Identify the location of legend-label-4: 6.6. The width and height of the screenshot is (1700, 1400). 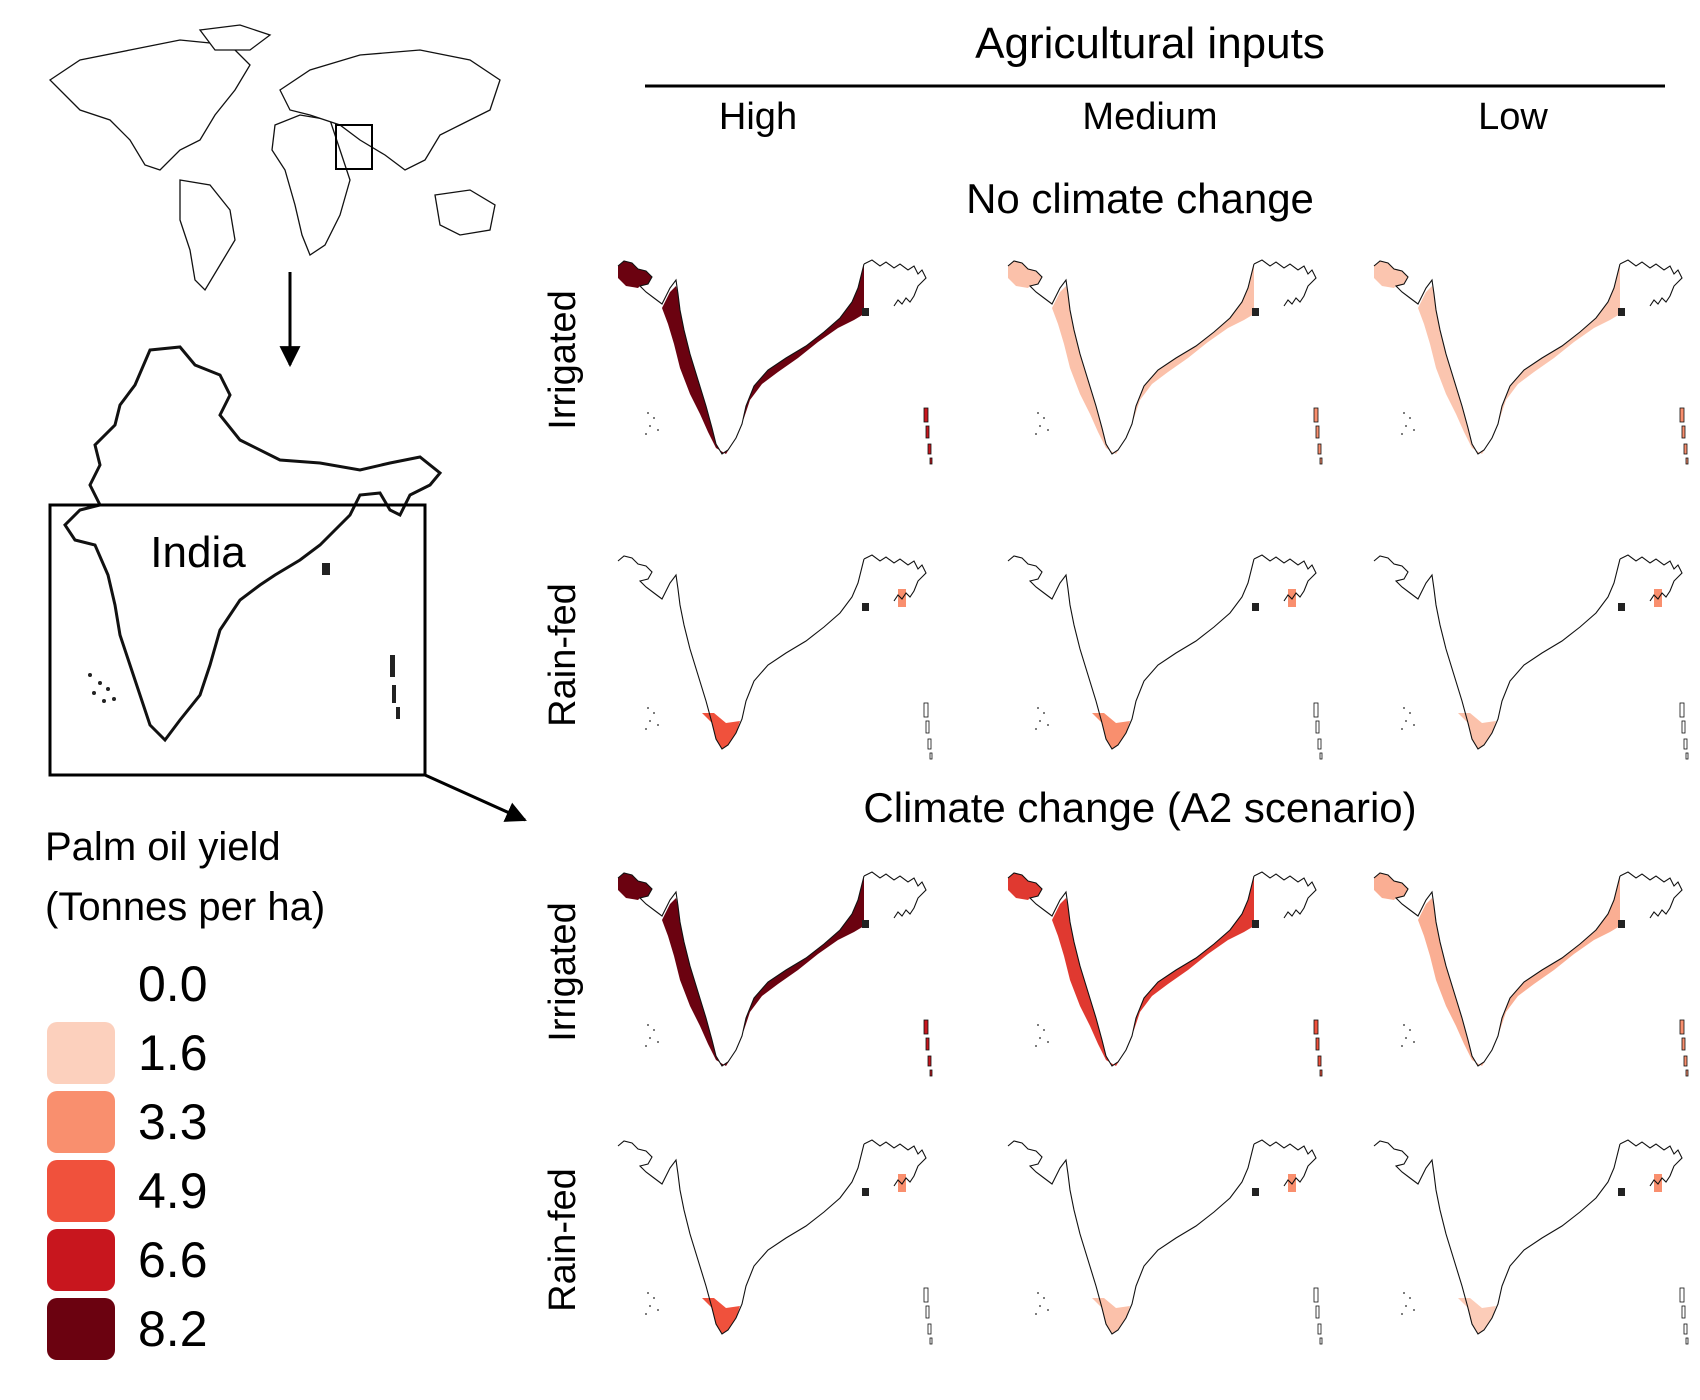
(173, 1260).